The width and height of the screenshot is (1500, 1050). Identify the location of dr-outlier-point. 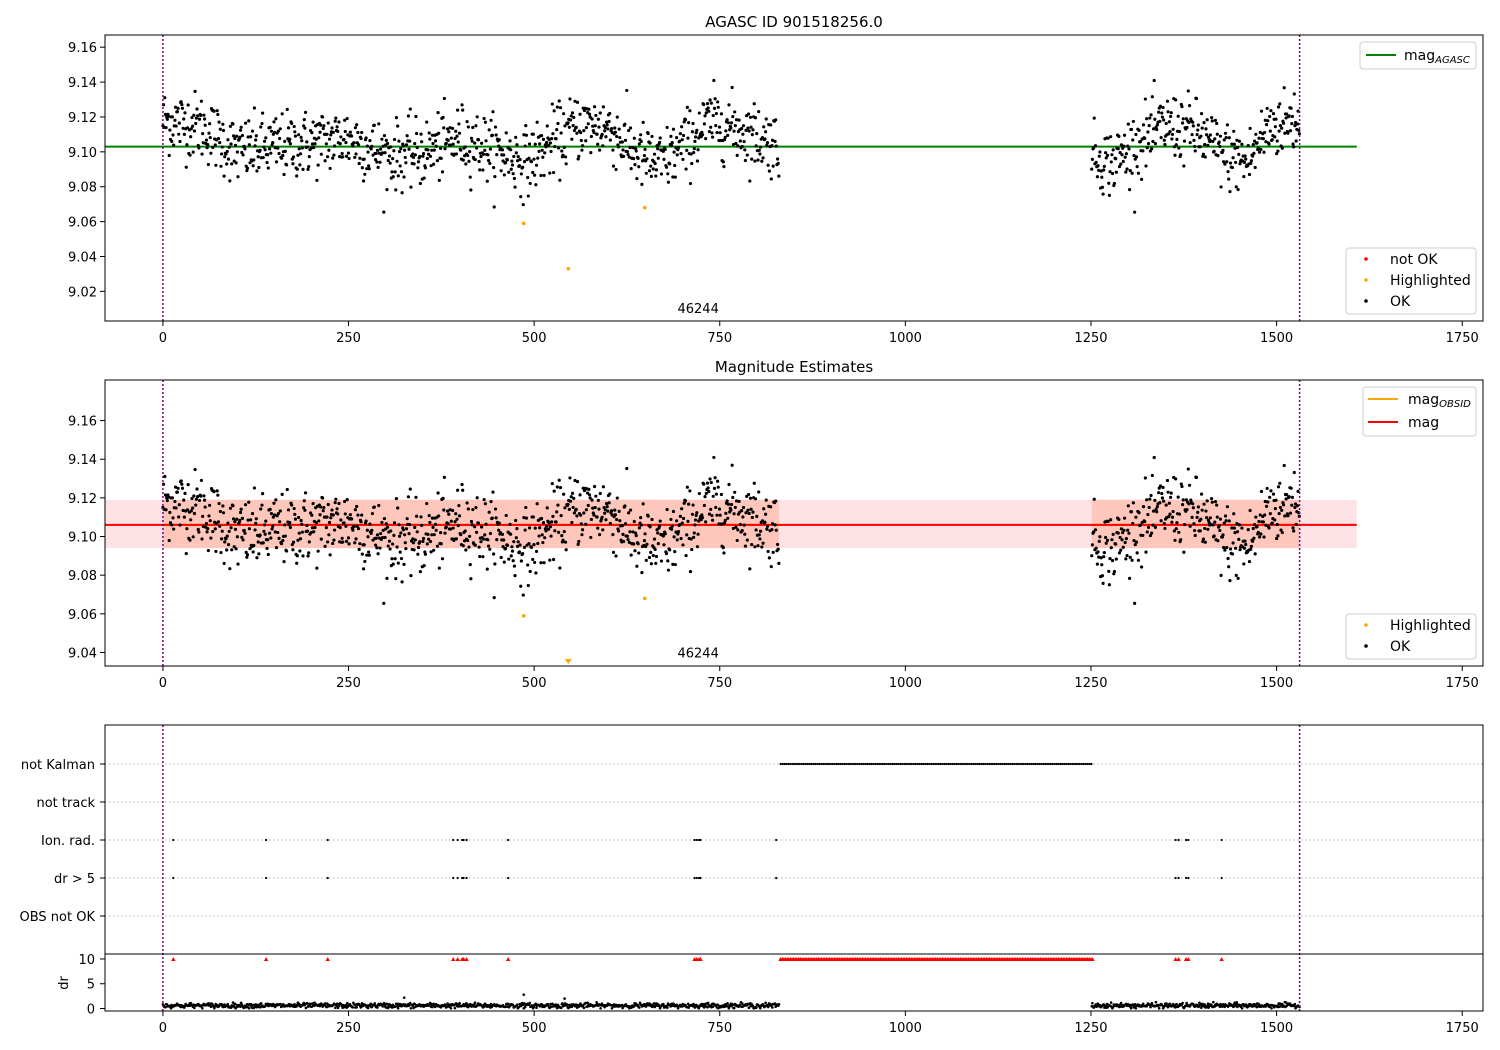
(564, 998).